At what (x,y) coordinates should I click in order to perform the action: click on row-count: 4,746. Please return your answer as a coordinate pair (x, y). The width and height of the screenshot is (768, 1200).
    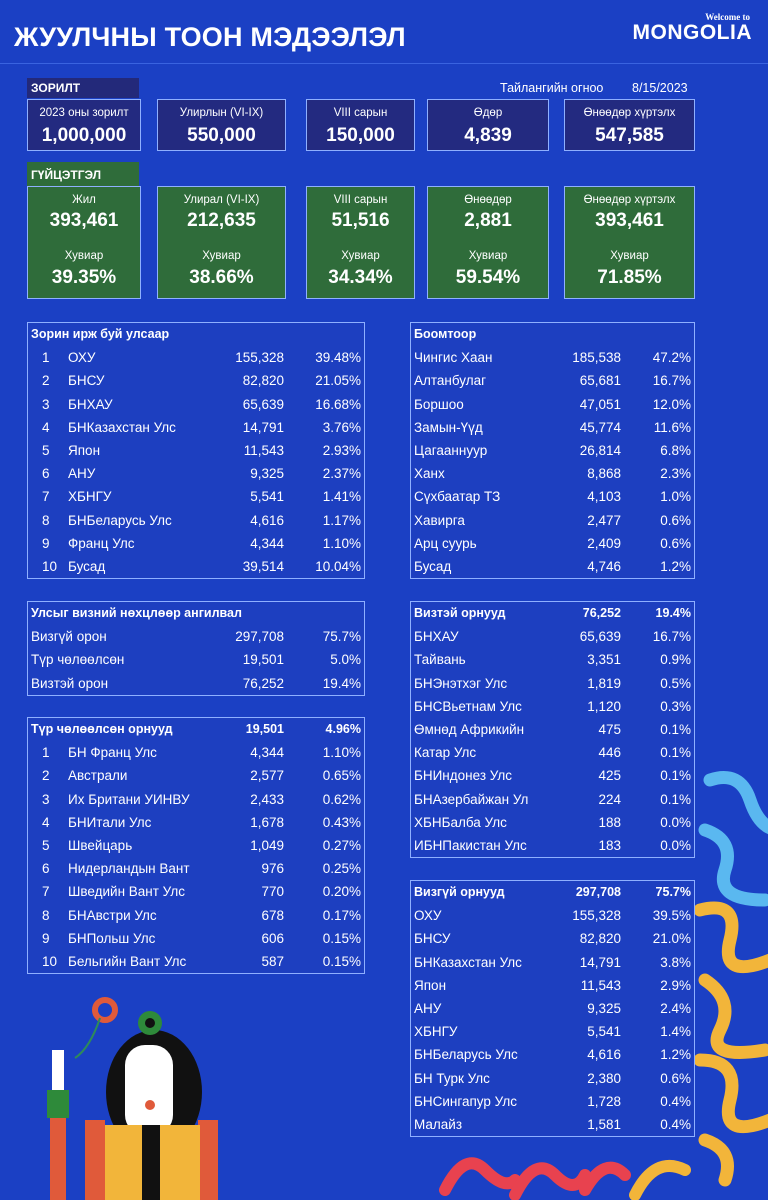
    Looking at the image, I should click on (604, 566).